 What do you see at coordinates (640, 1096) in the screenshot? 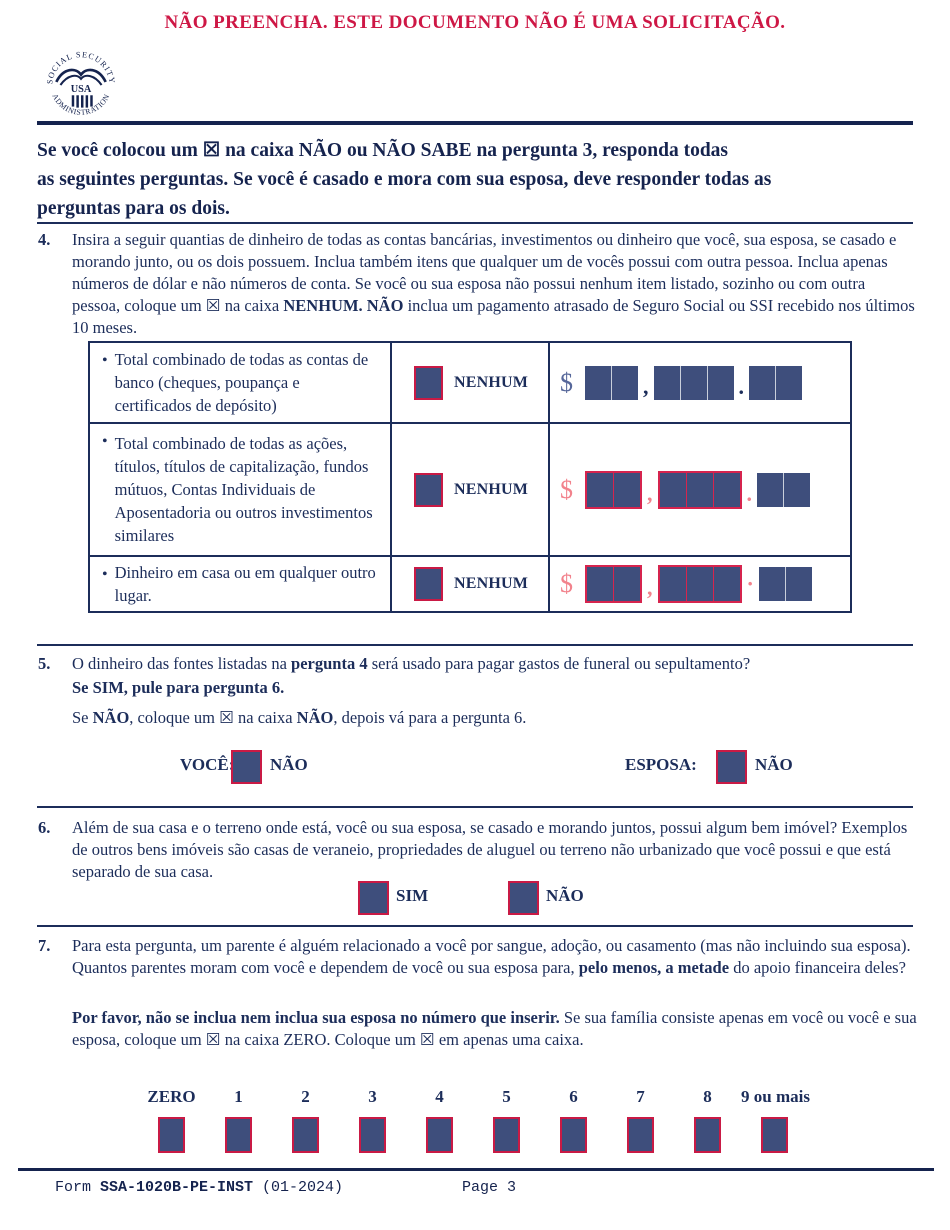
I see `relative-count-label: 7` at bounding box center [640, 1096].